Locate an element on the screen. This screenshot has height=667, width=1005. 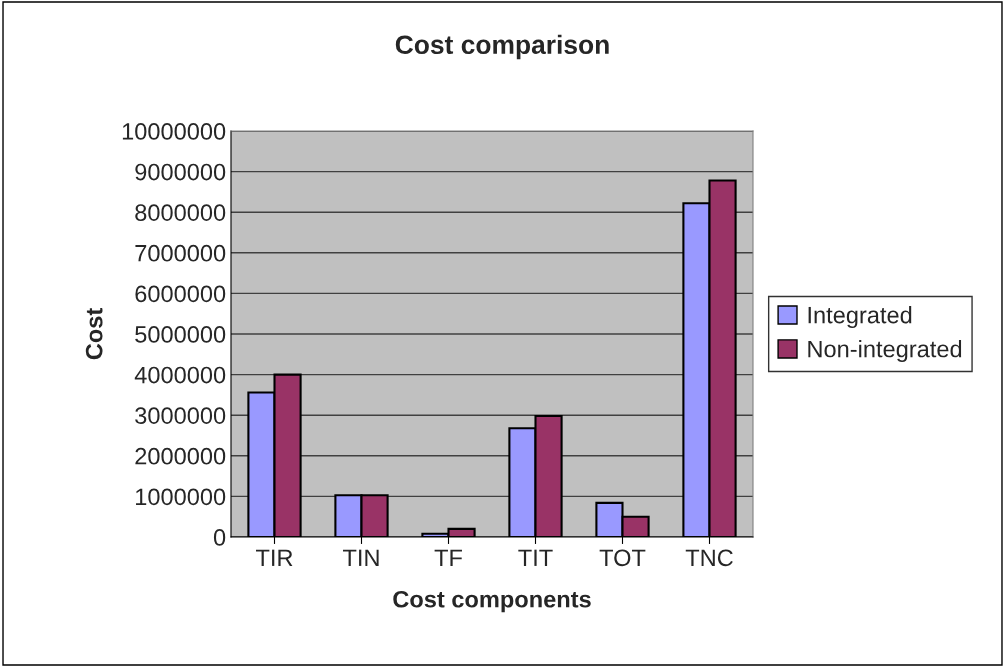
x-tick-label: TNC is located at coordinates (709, 558).